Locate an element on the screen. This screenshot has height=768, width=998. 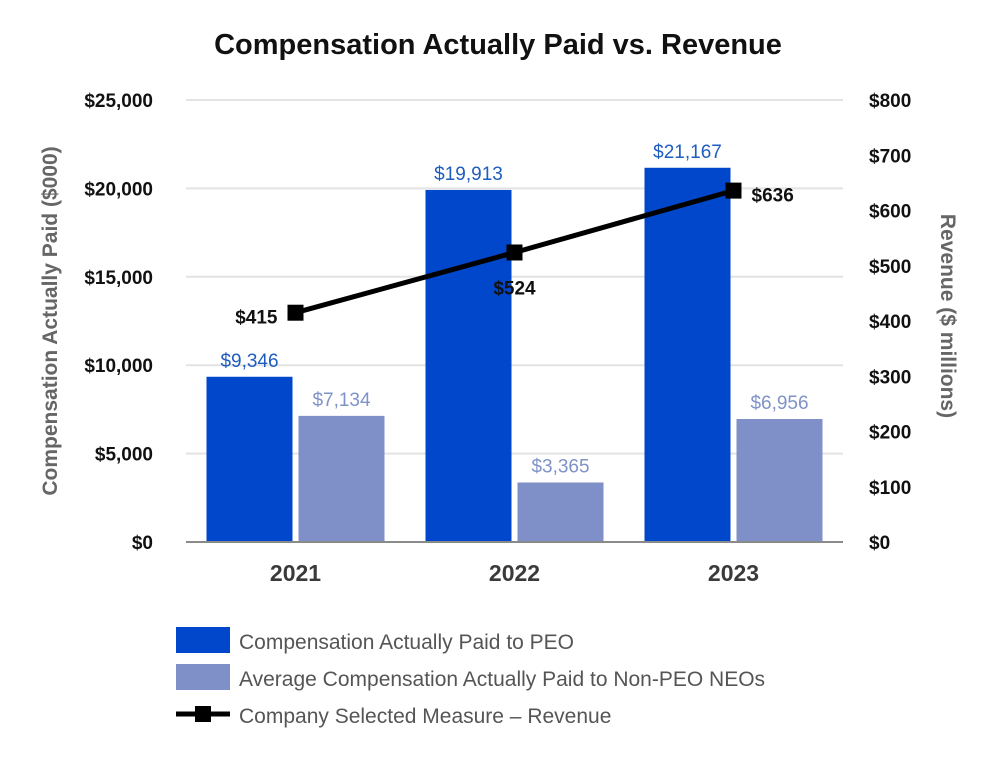
revenue-line is located at coordinates (514, 251).